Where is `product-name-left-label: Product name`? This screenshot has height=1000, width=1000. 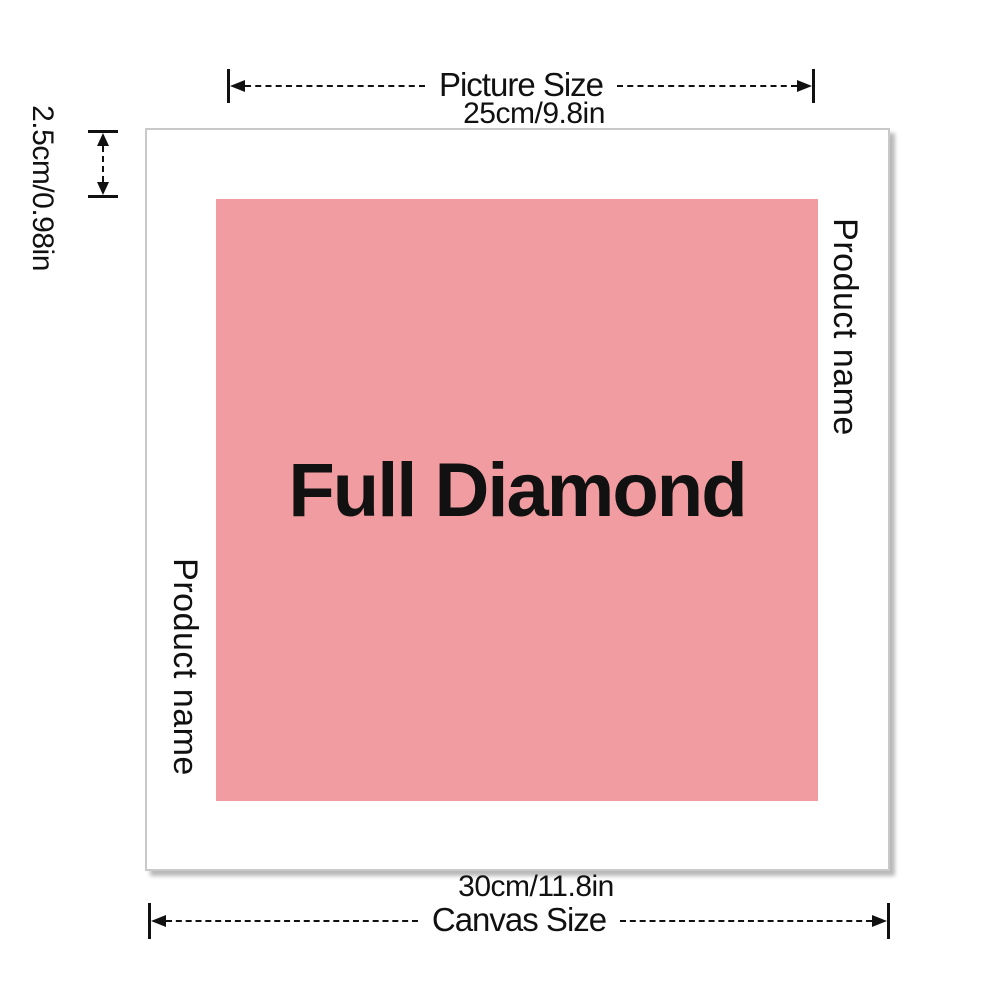 product-name-left-label: Product name is located at coordinates (185, 667).